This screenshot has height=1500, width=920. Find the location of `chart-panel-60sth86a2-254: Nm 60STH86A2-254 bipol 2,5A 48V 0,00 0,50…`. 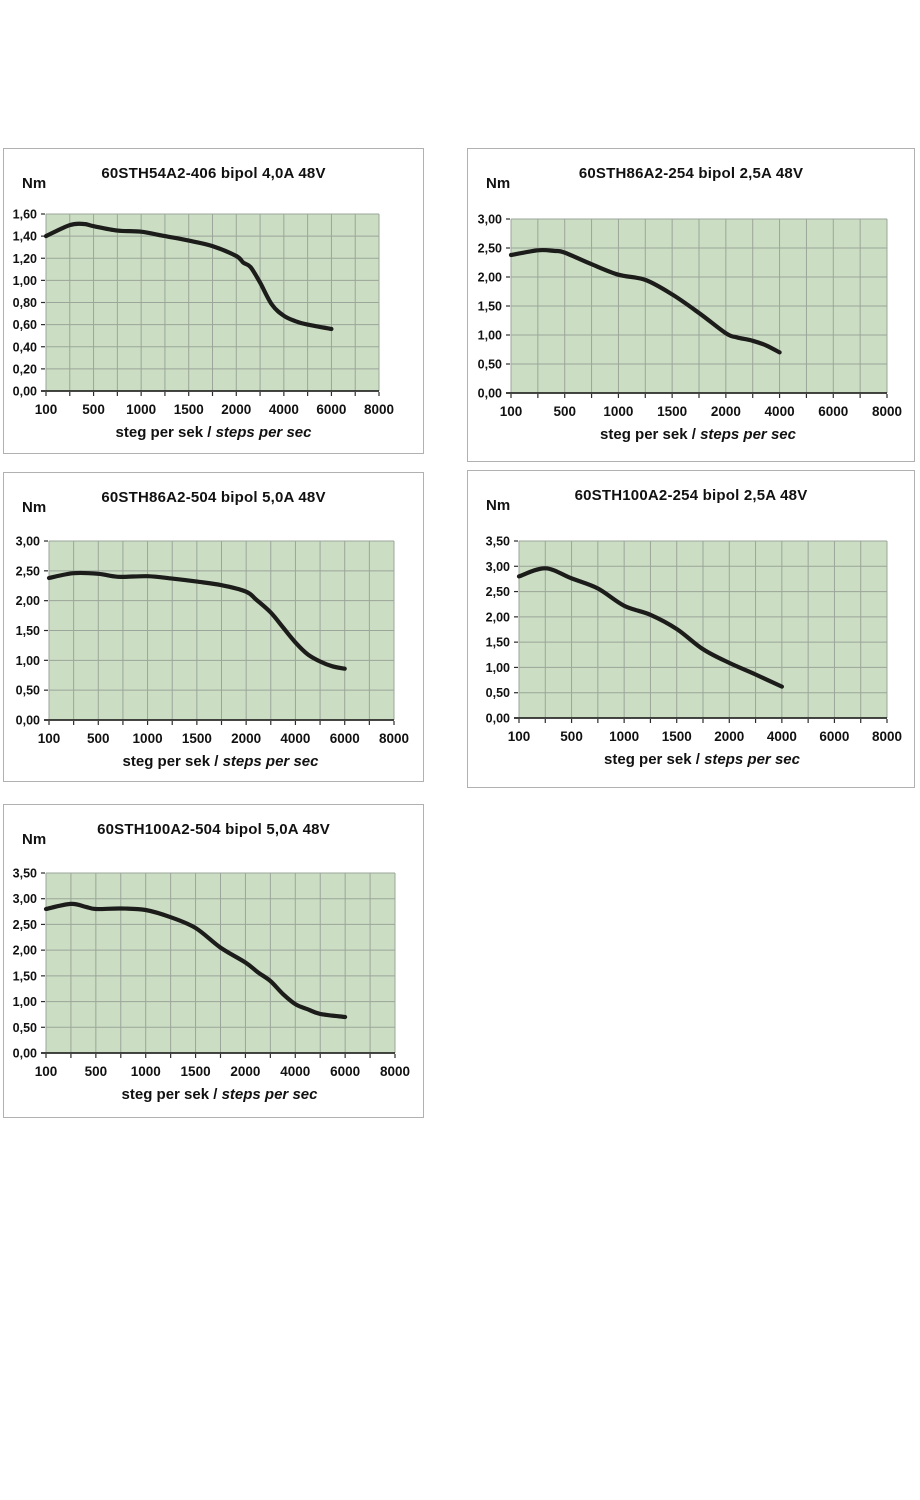

chart-panel-60sth86a2-254: Nm 60STH86A2-254 bipol 2,5A 48V 0,00 0,50… is located at coordinates (691, 305).